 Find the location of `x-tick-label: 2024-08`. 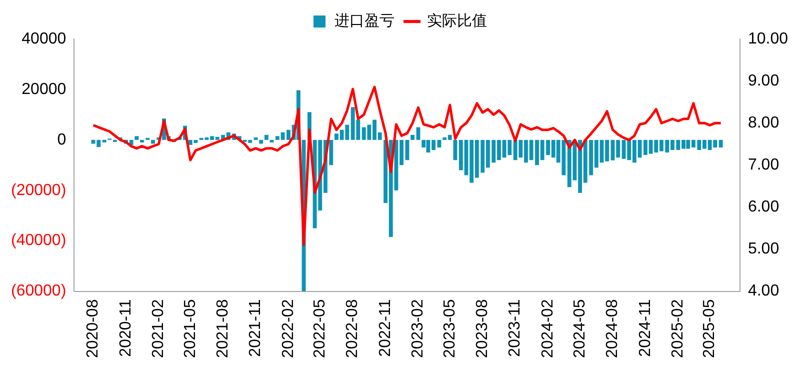

x-tick-label: 2024-08 is located at coordinates (613, 328).